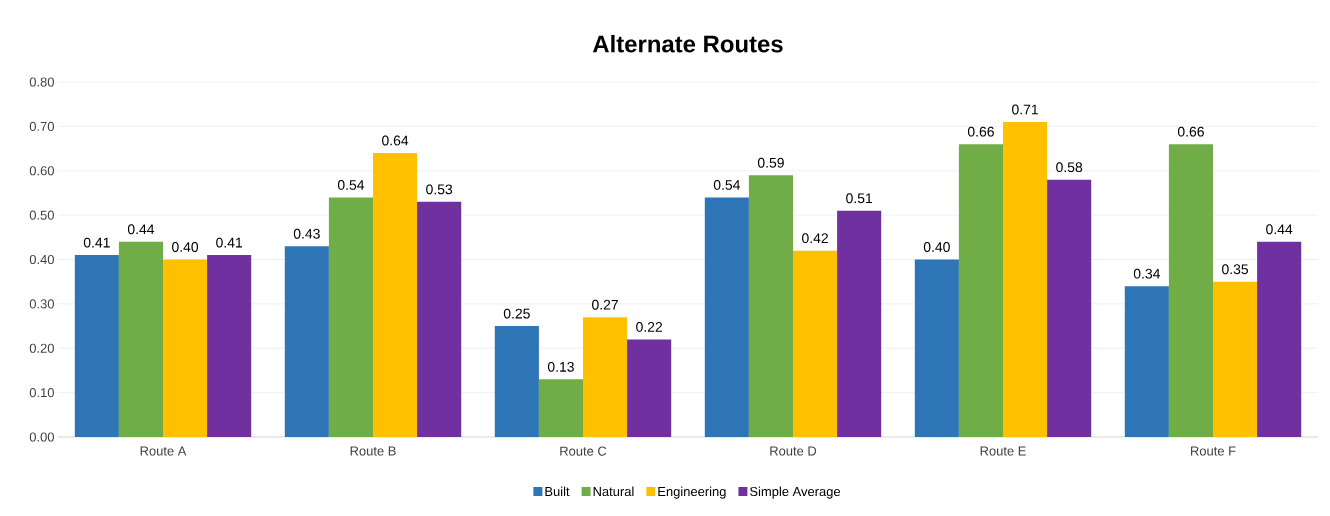 This screenshot has width=1330, height=516. Describe the element at coordinates (560, 366) in the screenshot. I see `data-label: 0.13` at that location.